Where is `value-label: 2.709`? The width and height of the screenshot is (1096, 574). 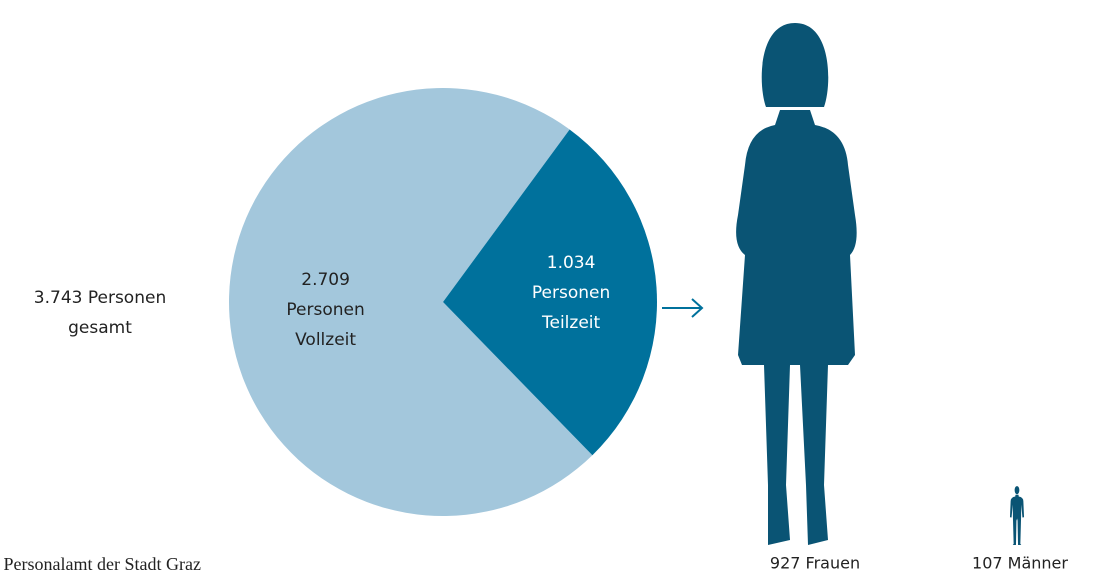 value-label: 2.709 is located at coordinates (325, 280).